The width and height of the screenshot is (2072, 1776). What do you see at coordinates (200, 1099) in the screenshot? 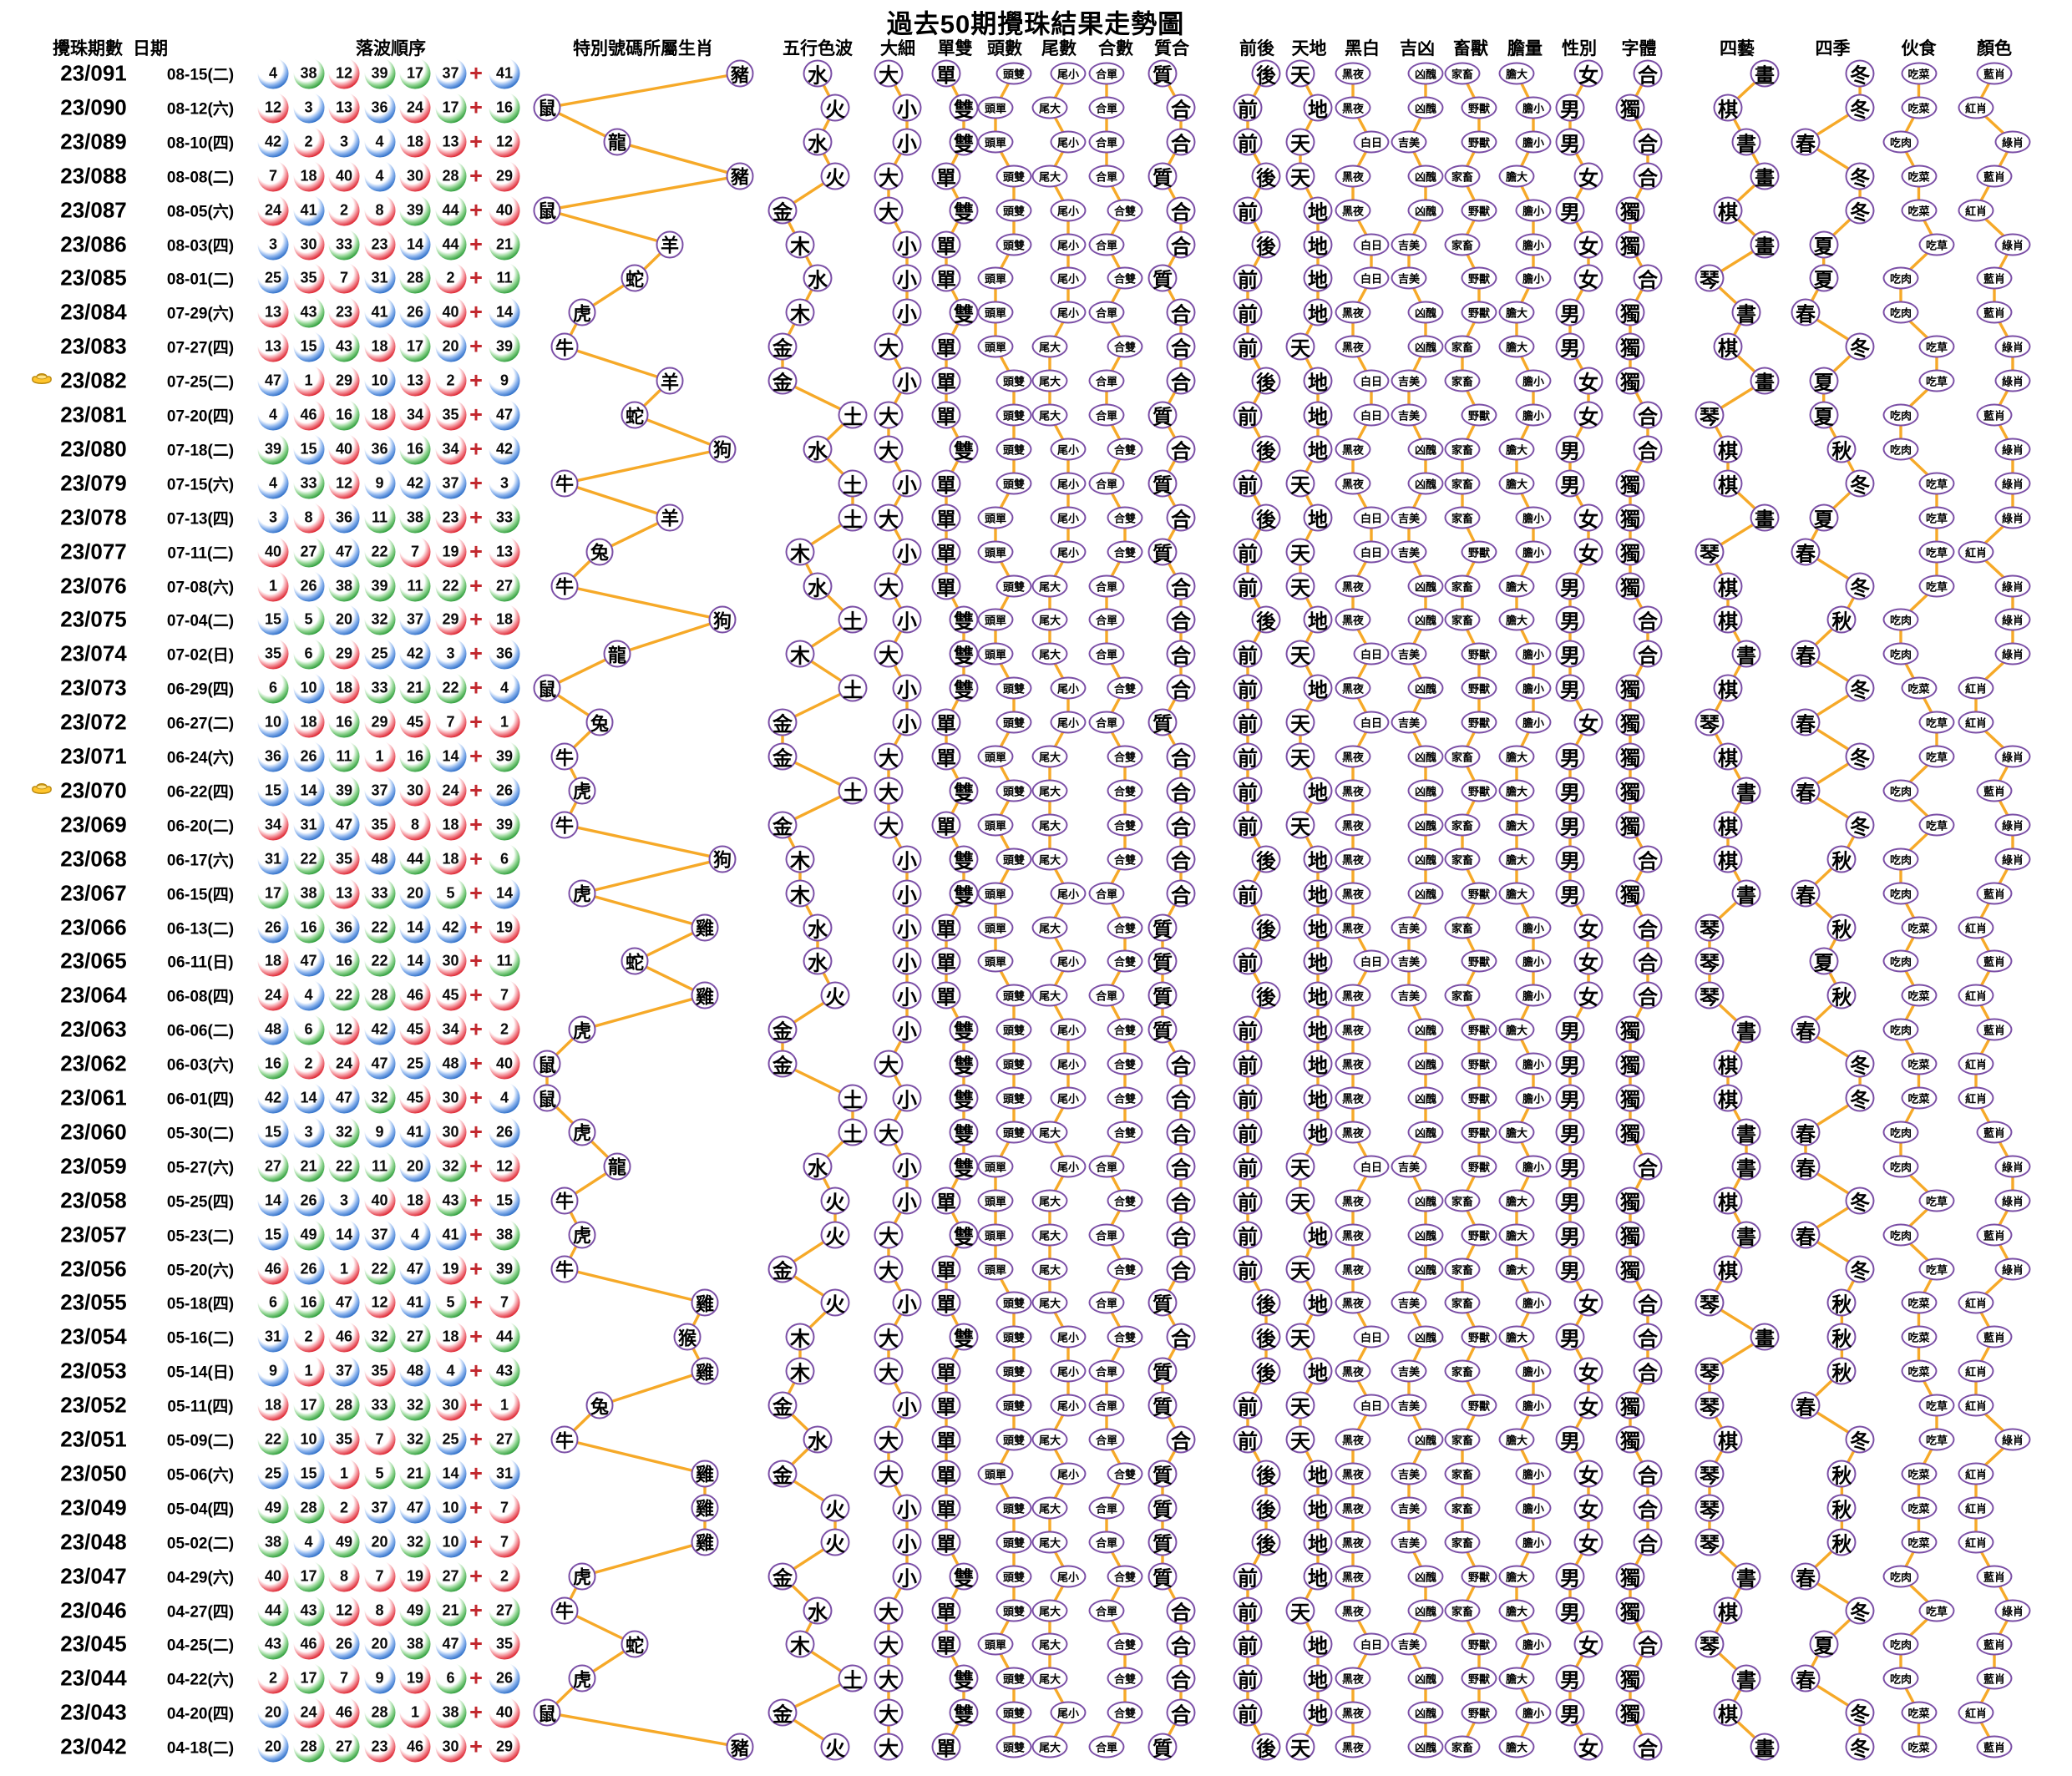
I see `draw-date: 06-01(四)` at bounding box center [200, 1099].